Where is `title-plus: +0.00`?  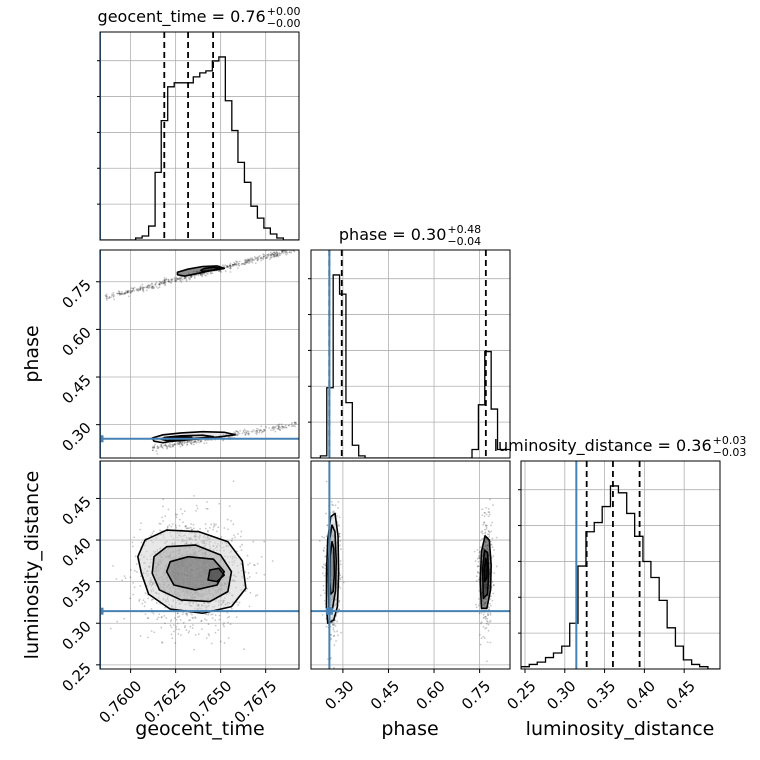
title-plus: +0.00 is located at coordinates (284, 11).